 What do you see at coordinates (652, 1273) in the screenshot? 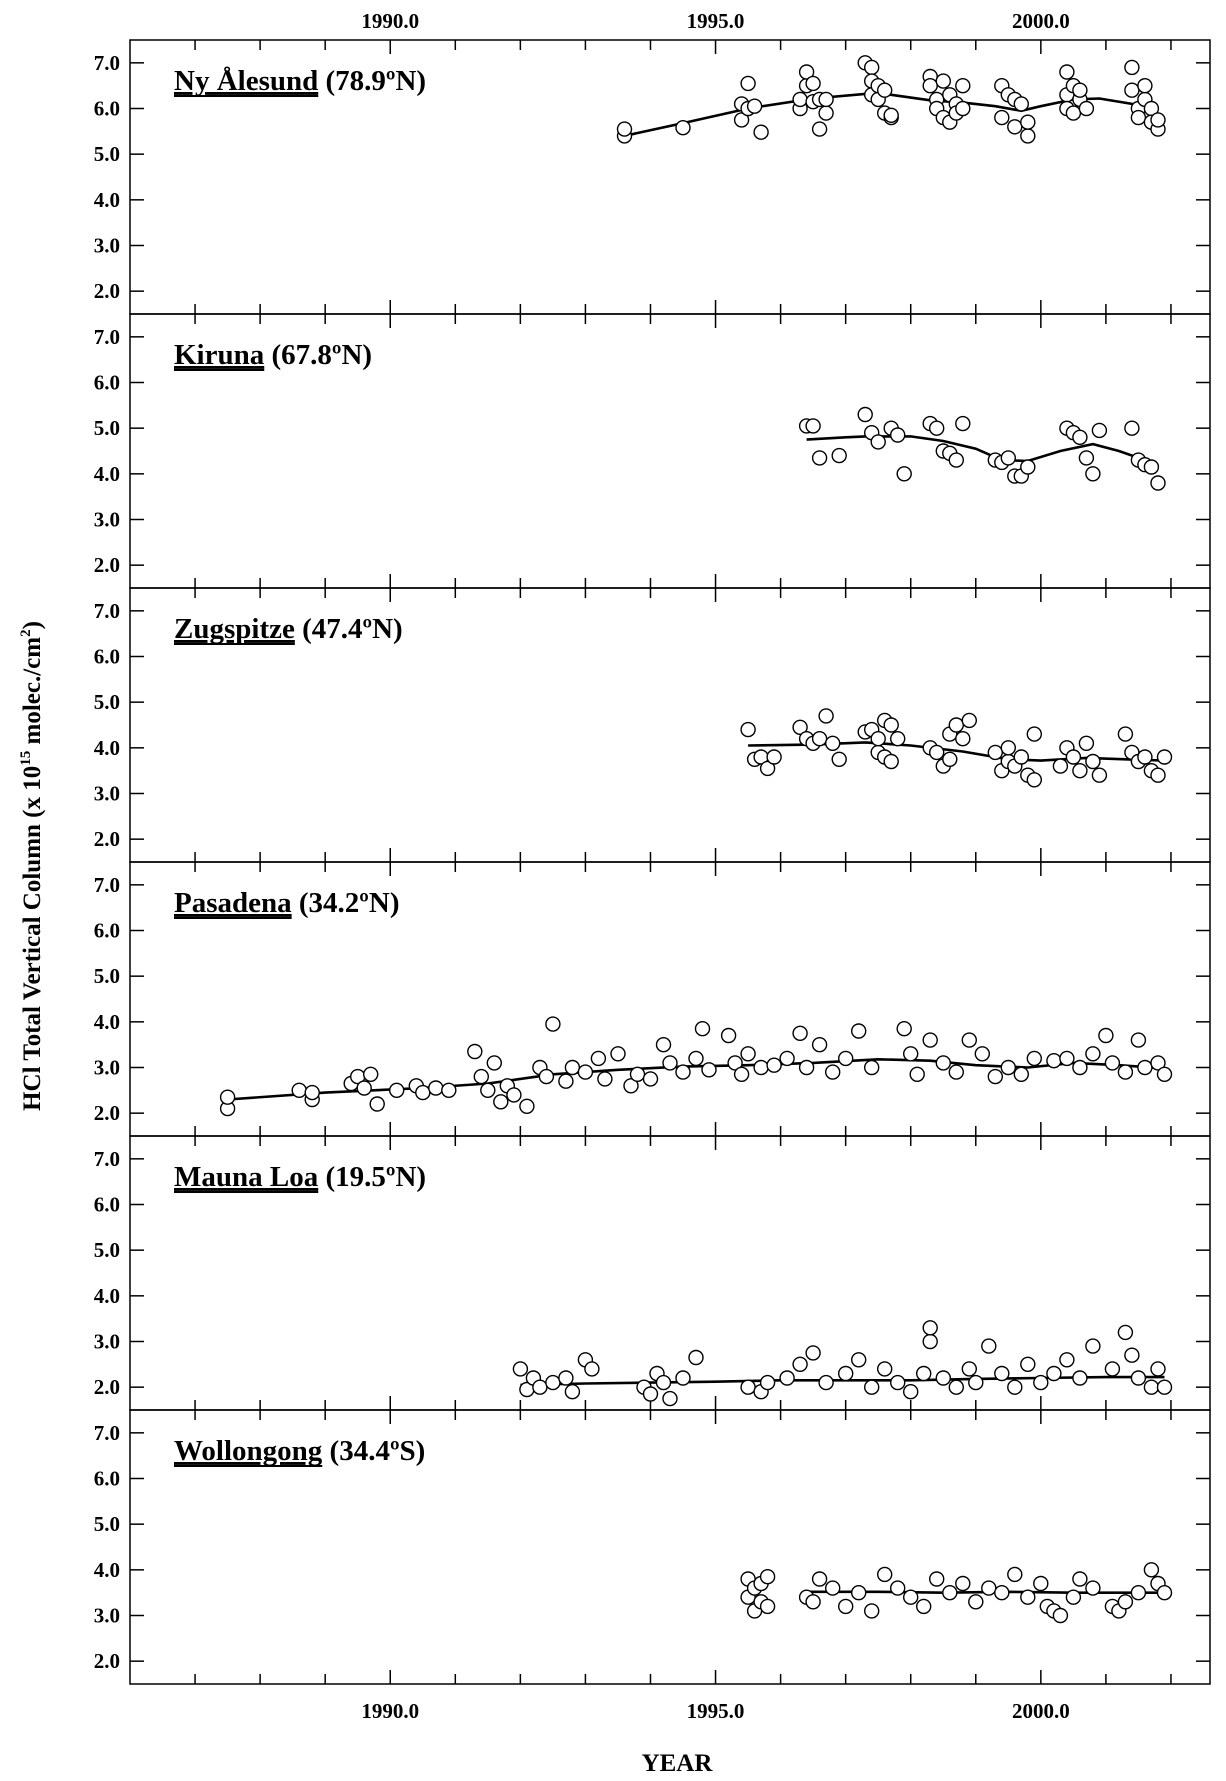
I see `panel-mauna-loa: 2.0 3.0 4.0 5.0 6.0 7.0 Mauna Loa (19.5ºN)` at bounding box center [652, 1273].